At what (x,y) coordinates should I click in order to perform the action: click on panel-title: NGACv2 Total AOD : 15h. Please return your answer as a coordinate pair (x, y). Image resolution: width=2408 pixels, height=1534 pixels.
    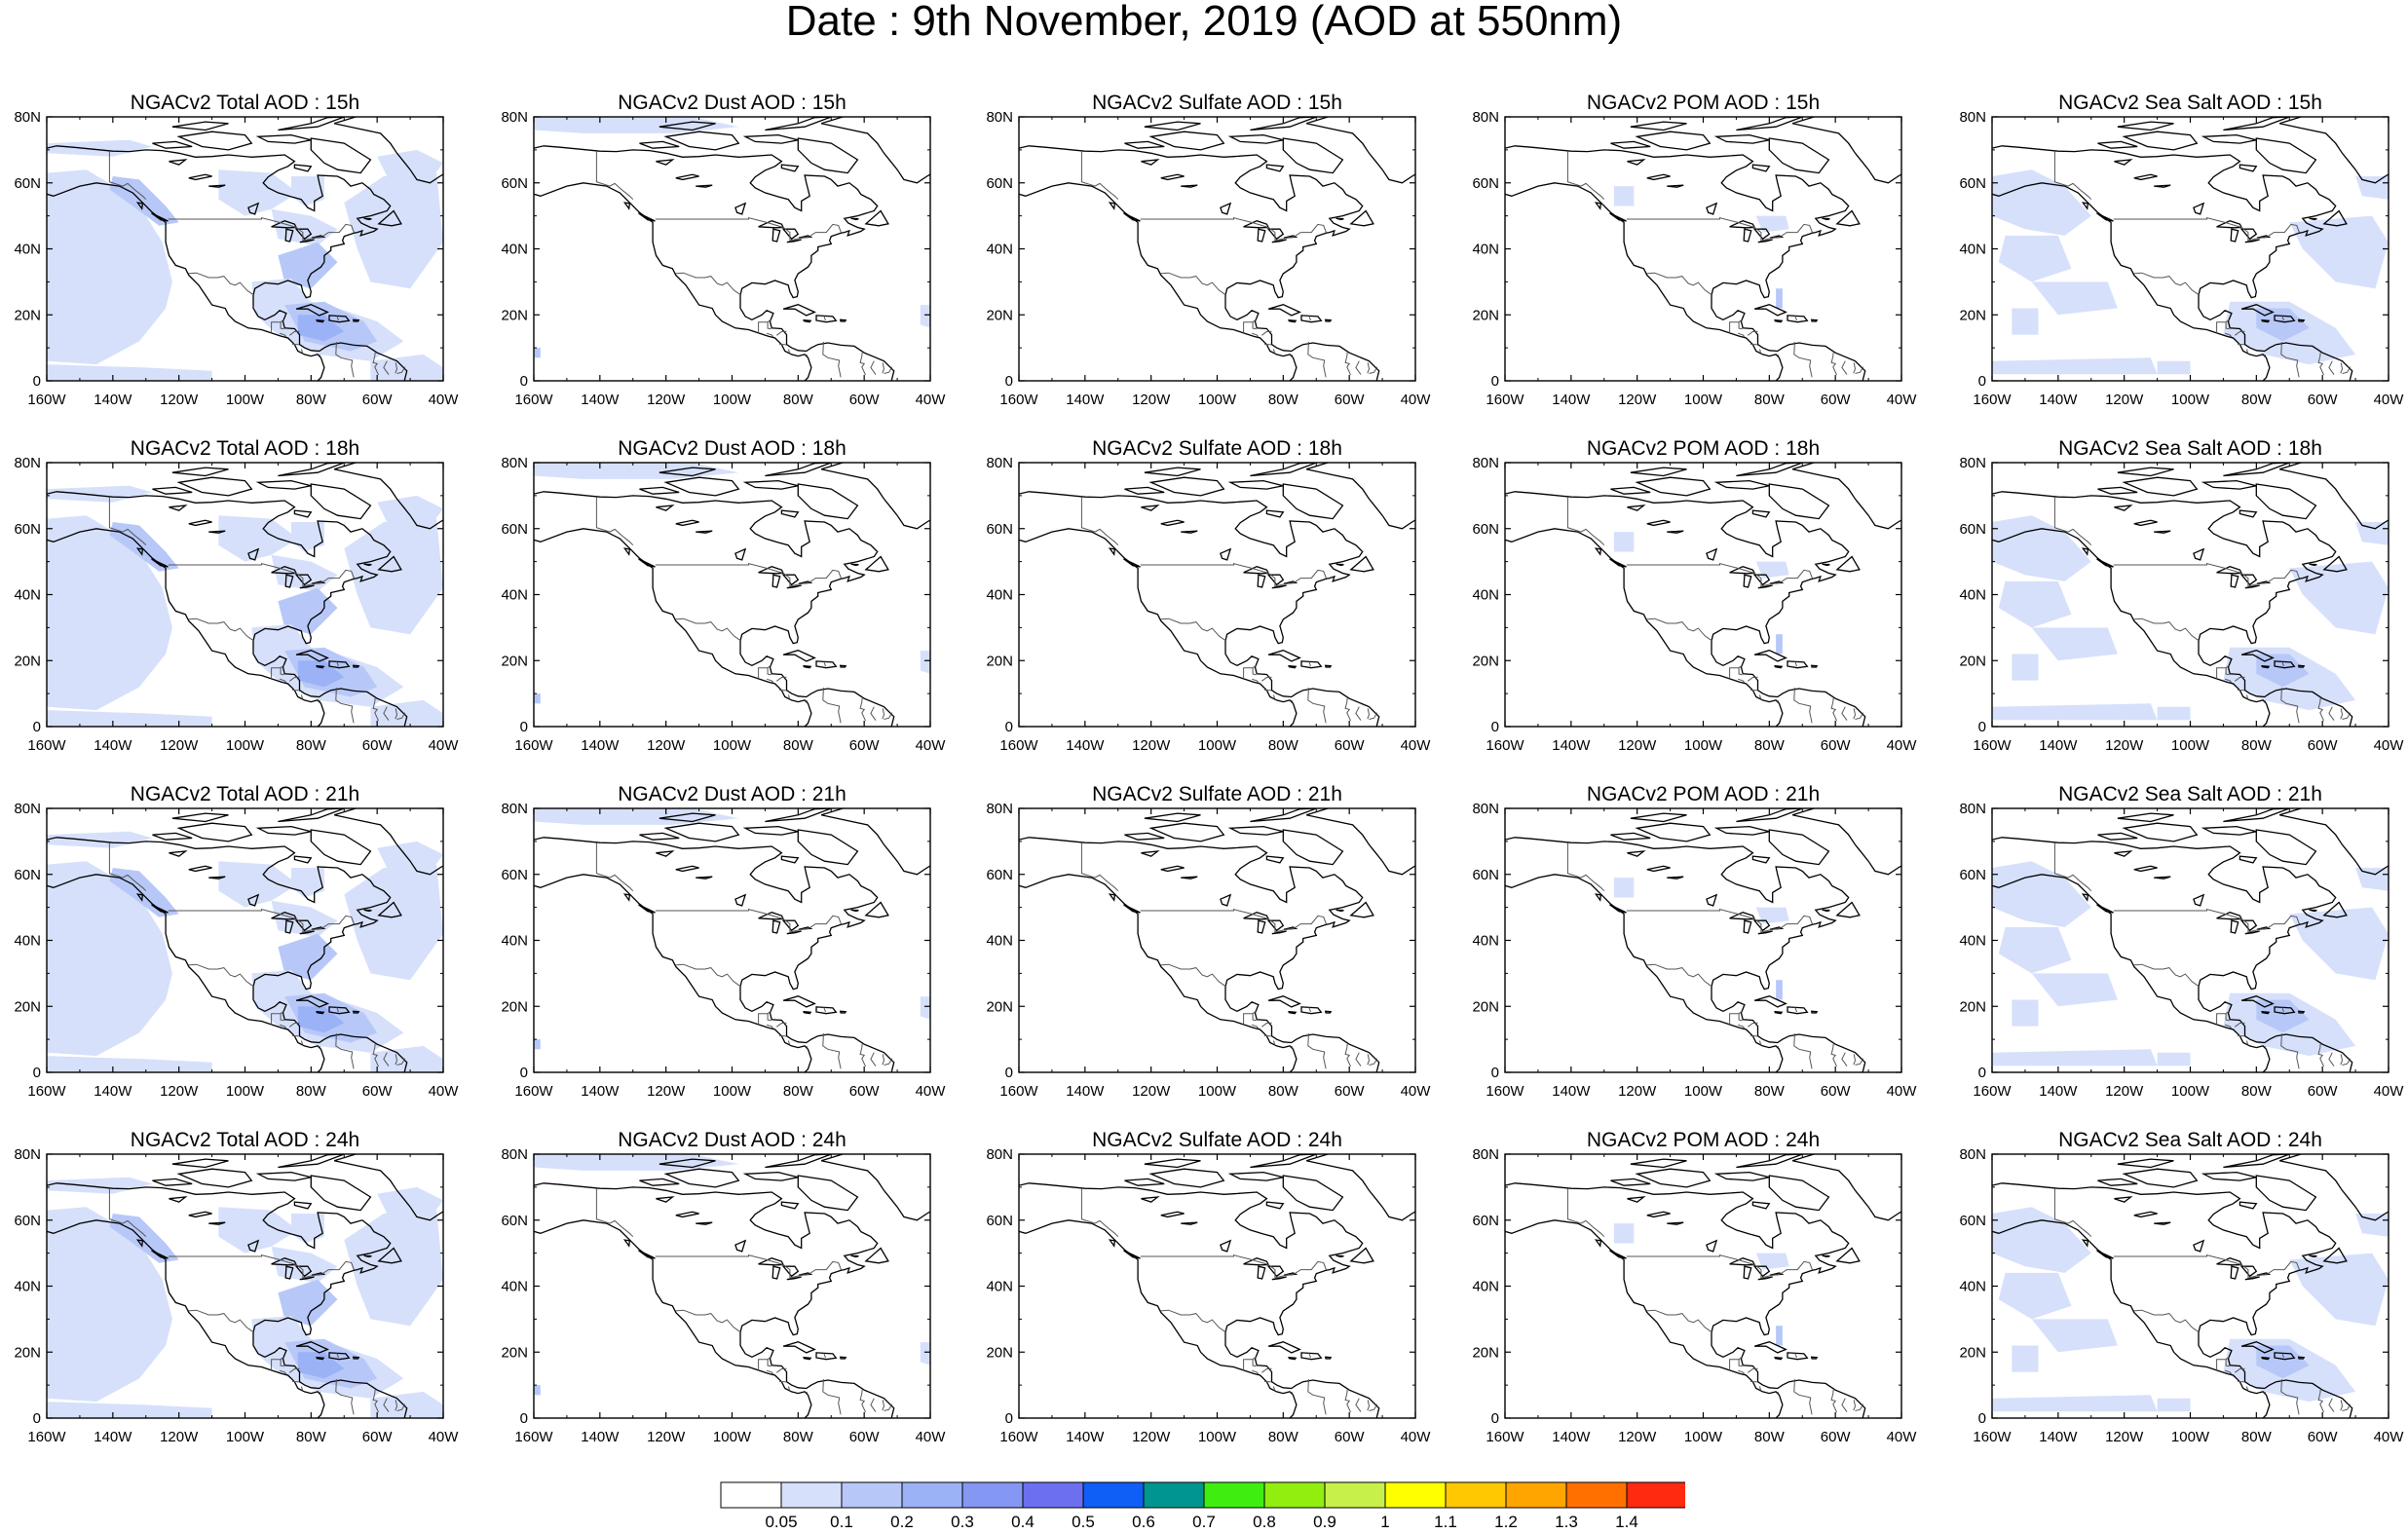
    Looking at the image, I should click on (245, 103).